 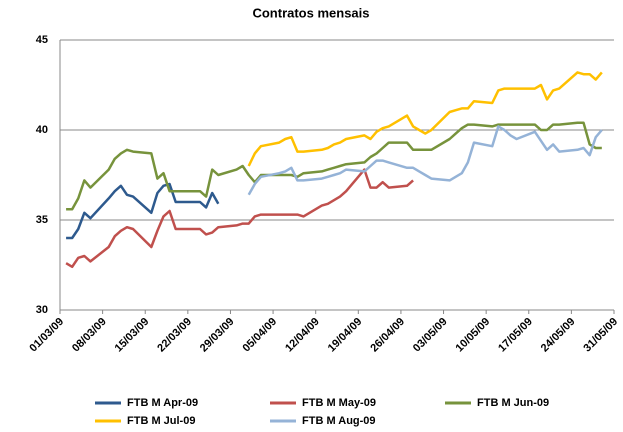 What do you see at coordinates (339, 403) in the screenshot?
I see `legend-label: FTB M May-09` at bounding box center [339, 403].